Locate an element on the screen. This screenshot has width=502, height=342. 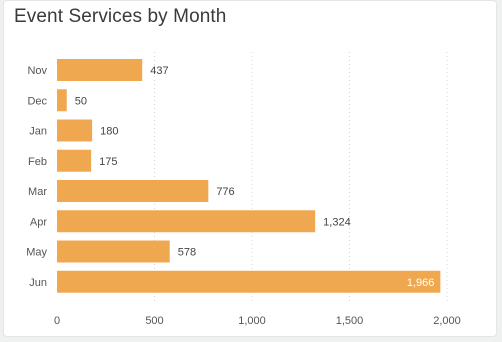
value-label: 175 is located at coordinates (108, 162).